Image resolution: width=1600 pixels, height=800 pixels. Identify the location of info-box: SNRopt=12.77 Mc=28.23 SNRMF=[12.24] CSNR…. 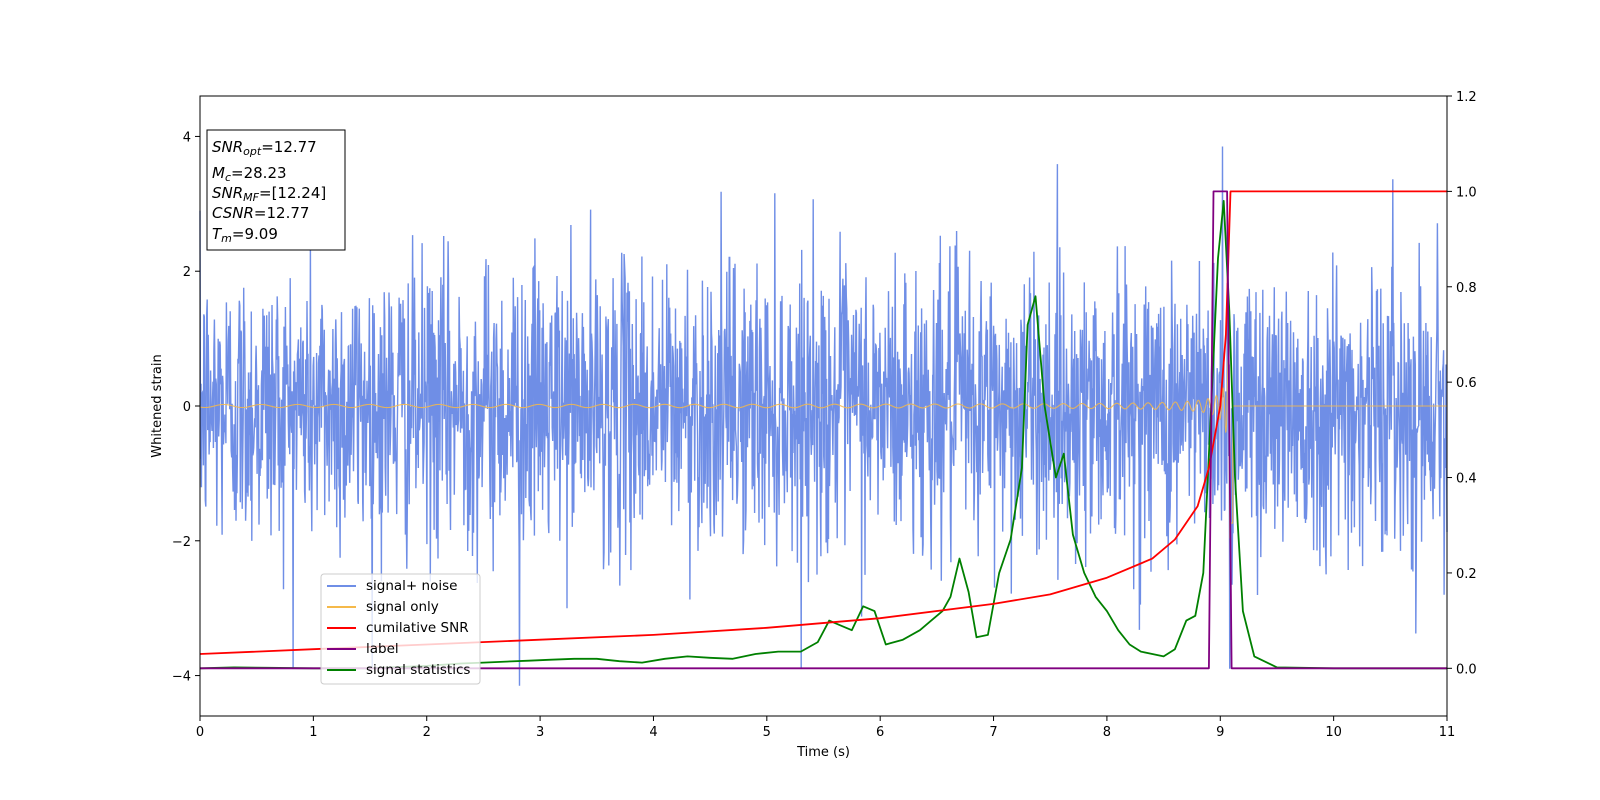
(276, 190).